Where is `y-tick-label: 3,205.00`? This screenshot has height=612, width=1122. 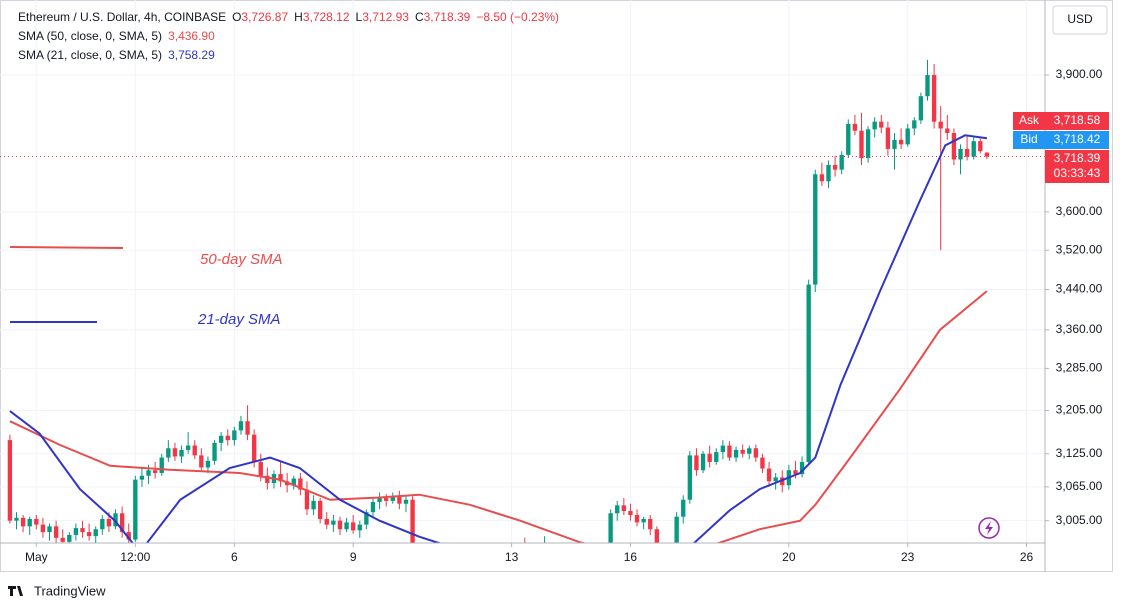 y-tick-label: 3,205.00 is located at coordinates (1079, 410).